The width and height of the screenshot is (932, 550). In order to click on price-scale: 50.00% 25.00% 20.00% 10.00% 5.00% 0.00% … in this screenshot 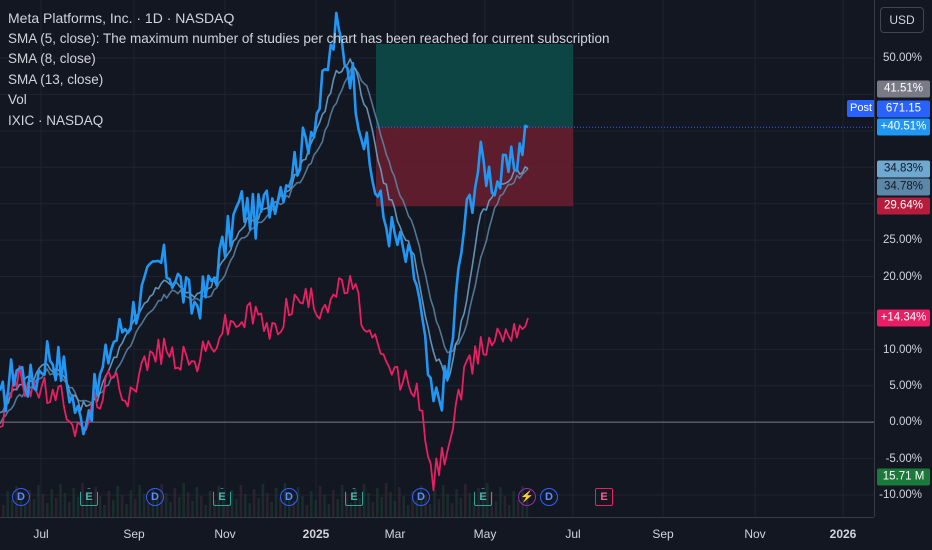, I will do `click(903, 258)`.